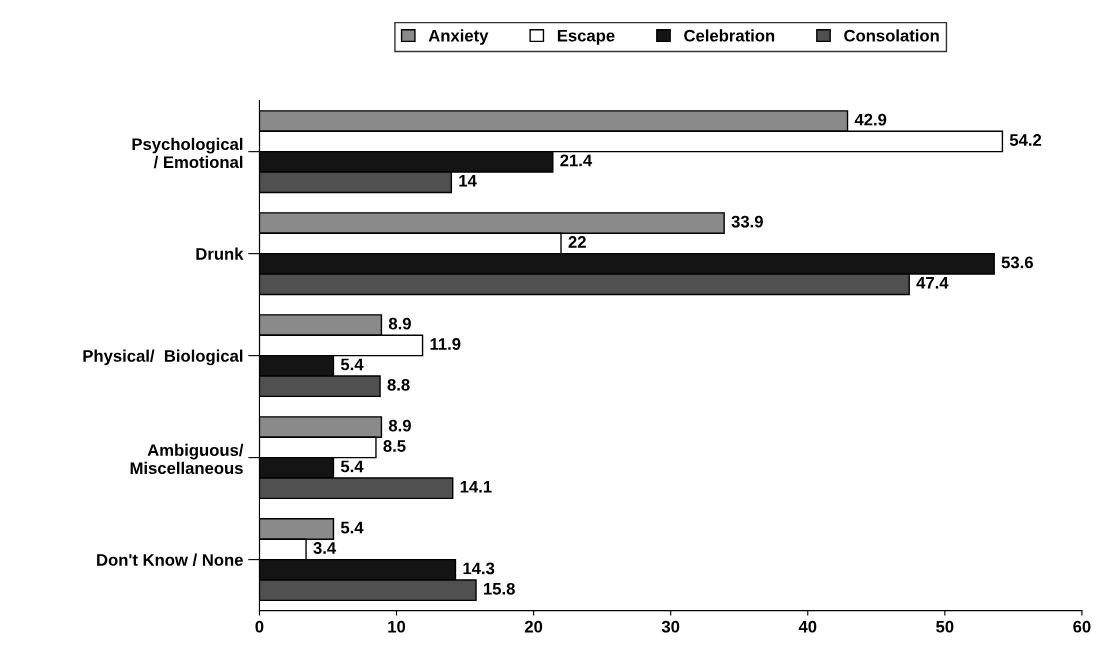 This screenshot has height=671, width=1104. What do you see at coordinates (1082, 626) in the screenshot?
I see `x-tick-label: 60` at bounding box center [1082, 626].